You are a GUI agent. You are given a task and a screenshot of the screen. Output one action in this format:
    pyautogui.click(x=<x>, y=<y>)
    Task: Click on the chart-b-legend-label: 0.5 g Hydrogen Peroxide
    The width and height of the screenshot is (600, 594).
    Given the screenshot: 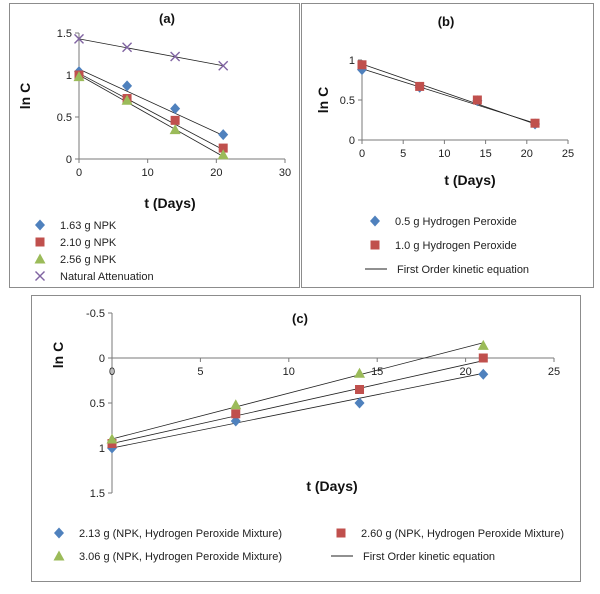 What is the action you would take?
    pyautogui.click(x=456, y=222)
    